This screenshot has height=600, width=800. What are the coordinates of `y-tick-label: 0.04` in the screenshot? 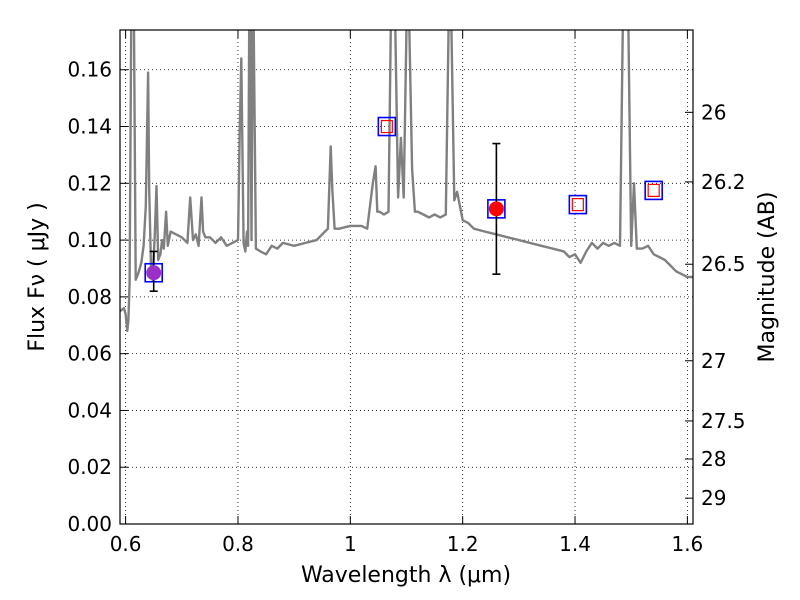 It's located at (89, 410).